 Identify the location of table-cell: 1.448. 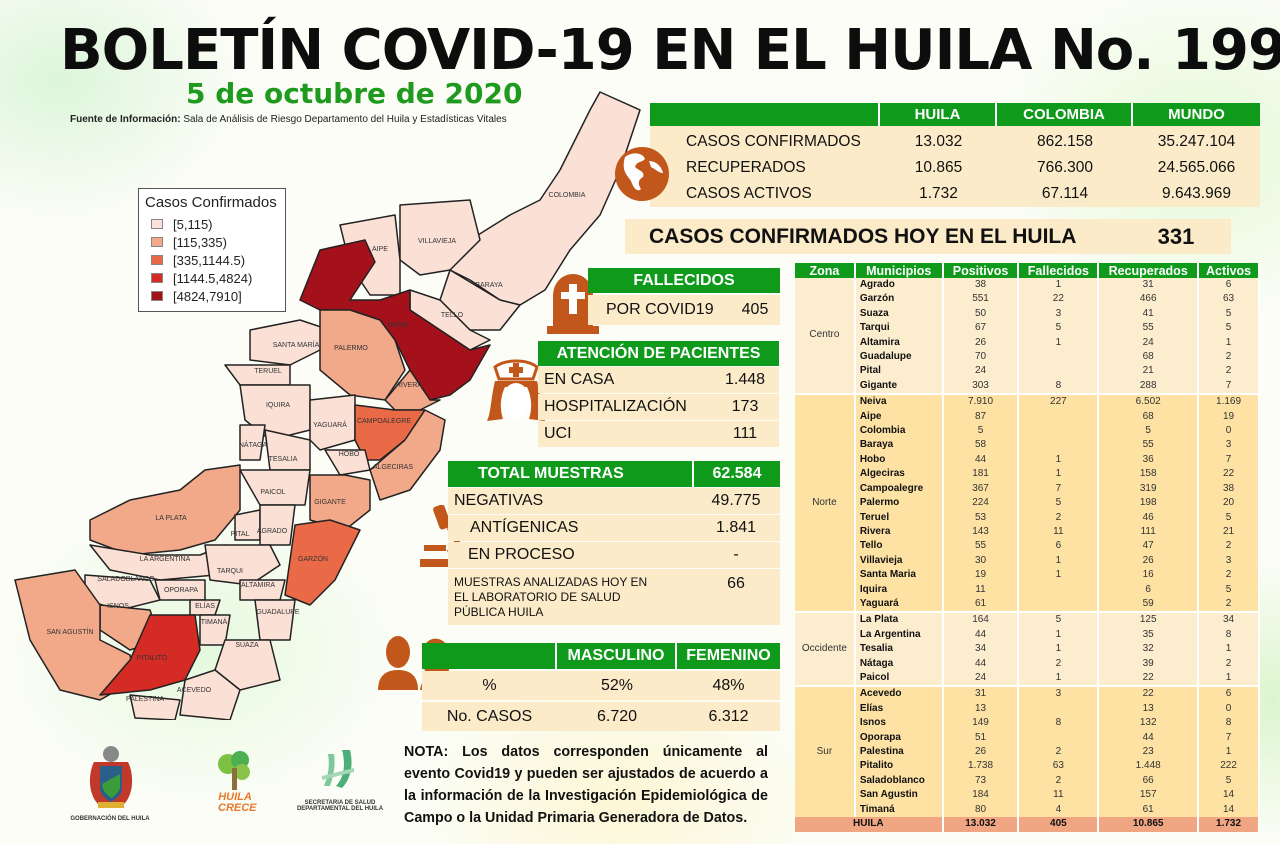
(1149, 766).